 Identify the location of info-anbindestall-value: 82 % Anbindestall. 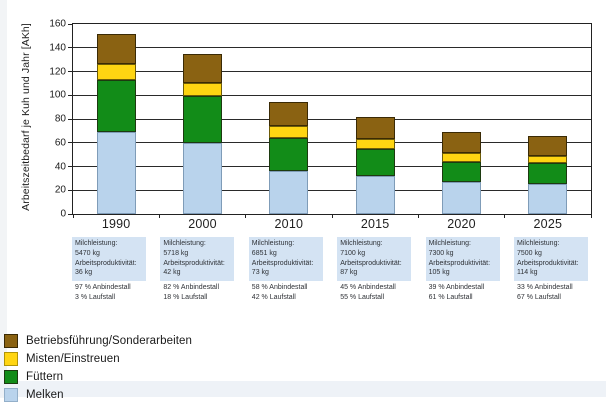
(191, 288).